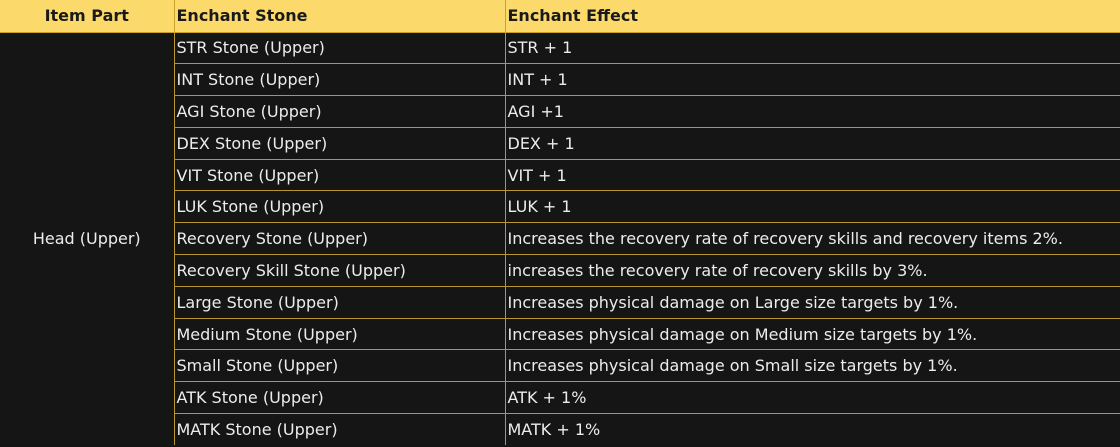 This screenshot has width=1120, height=447. Describe the element at coordinates (339, 302) in the screenshot. I see `enchant-stone-cell: Large Stone (Upper)` at that location.